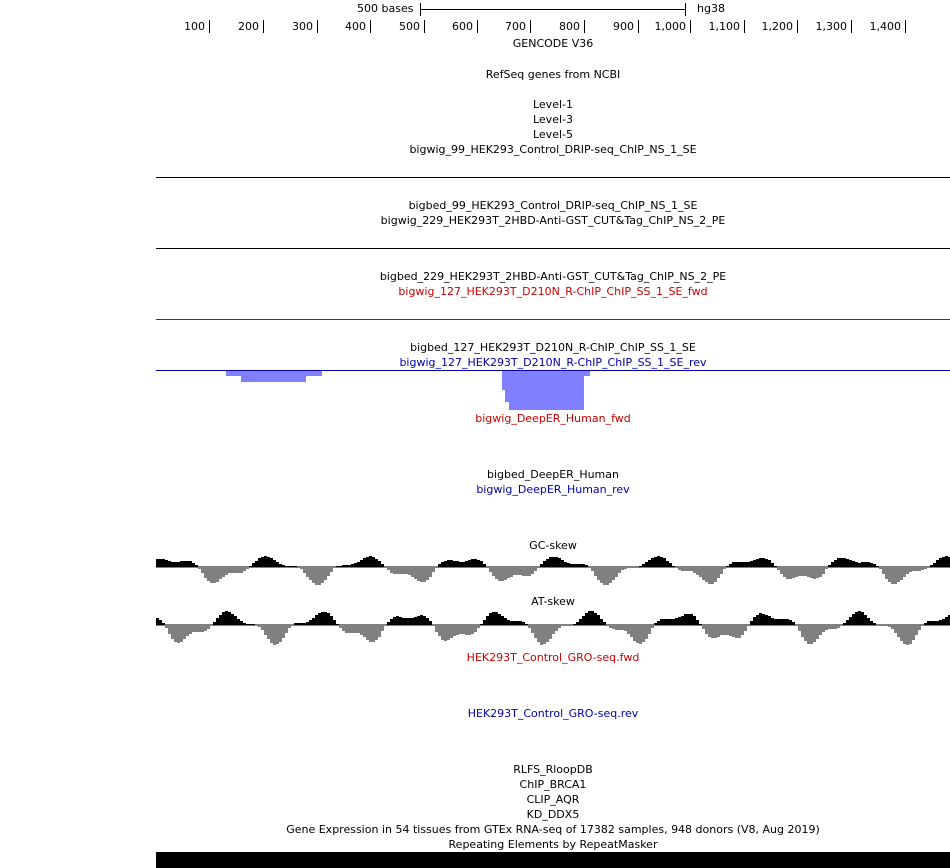 The width and height of the screenshot is (950, 868). I want to click on track-label-aqr: CLIP_AQR, so click(553, 799).